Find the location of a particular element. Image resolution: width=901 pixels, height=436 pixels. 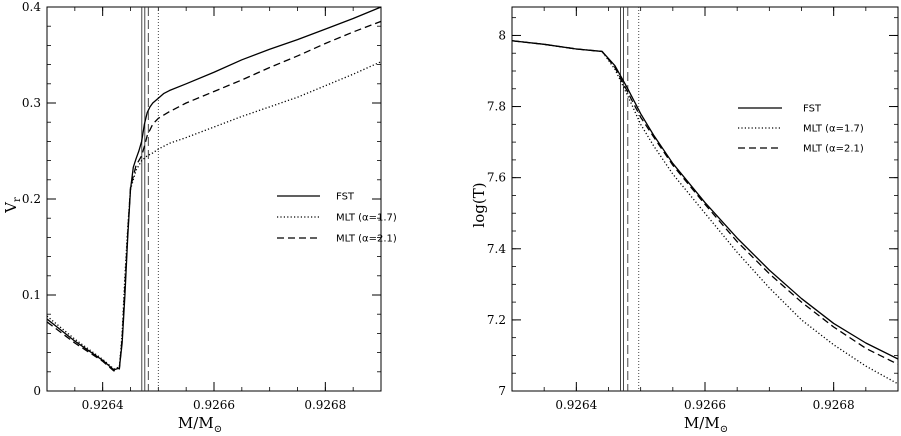

y-axis-label: log(T) is located at coordinates (479, 204).